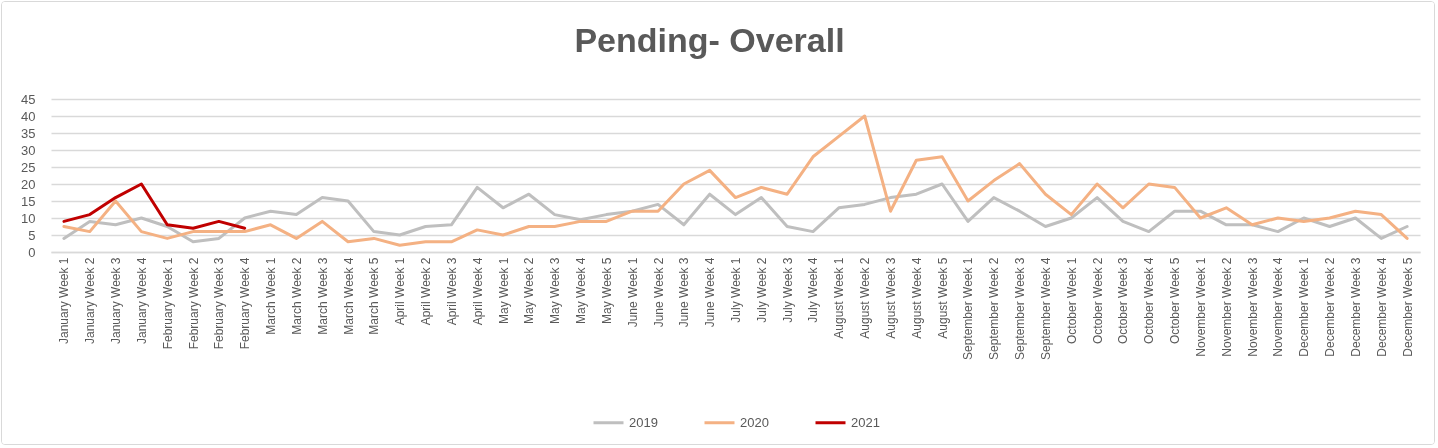  Describe the element at coordinates (245, 303) in the screenshot. I see `x-tick-label: February Week 4` at that location.